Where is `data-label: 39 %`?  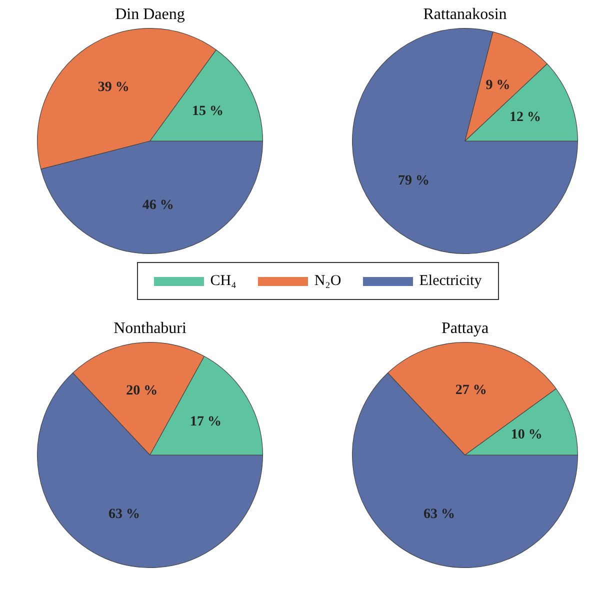 data-label: 39 % is located at coordinates (114, 88).